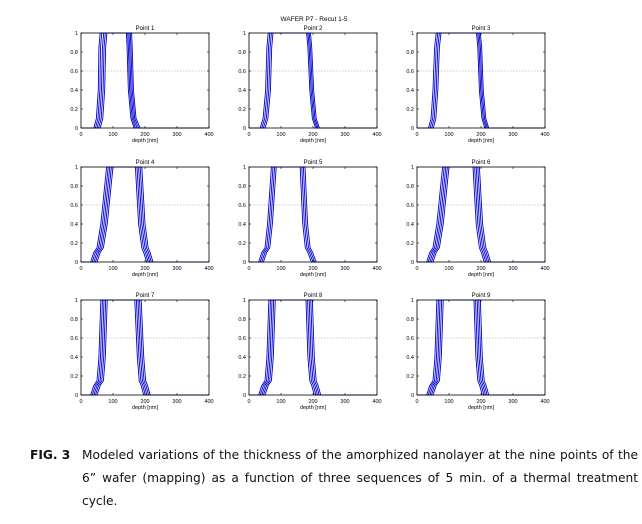  I want to click on panel-5-title: Point 5, so click(313, 163).